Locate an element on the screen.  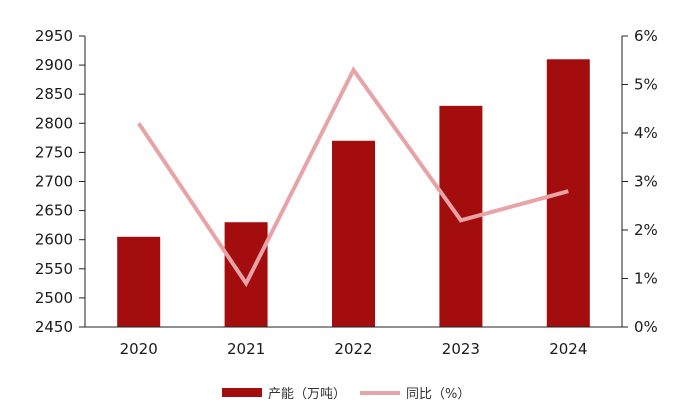
right-tick-label: 4% is located at coordinates (646, 133).